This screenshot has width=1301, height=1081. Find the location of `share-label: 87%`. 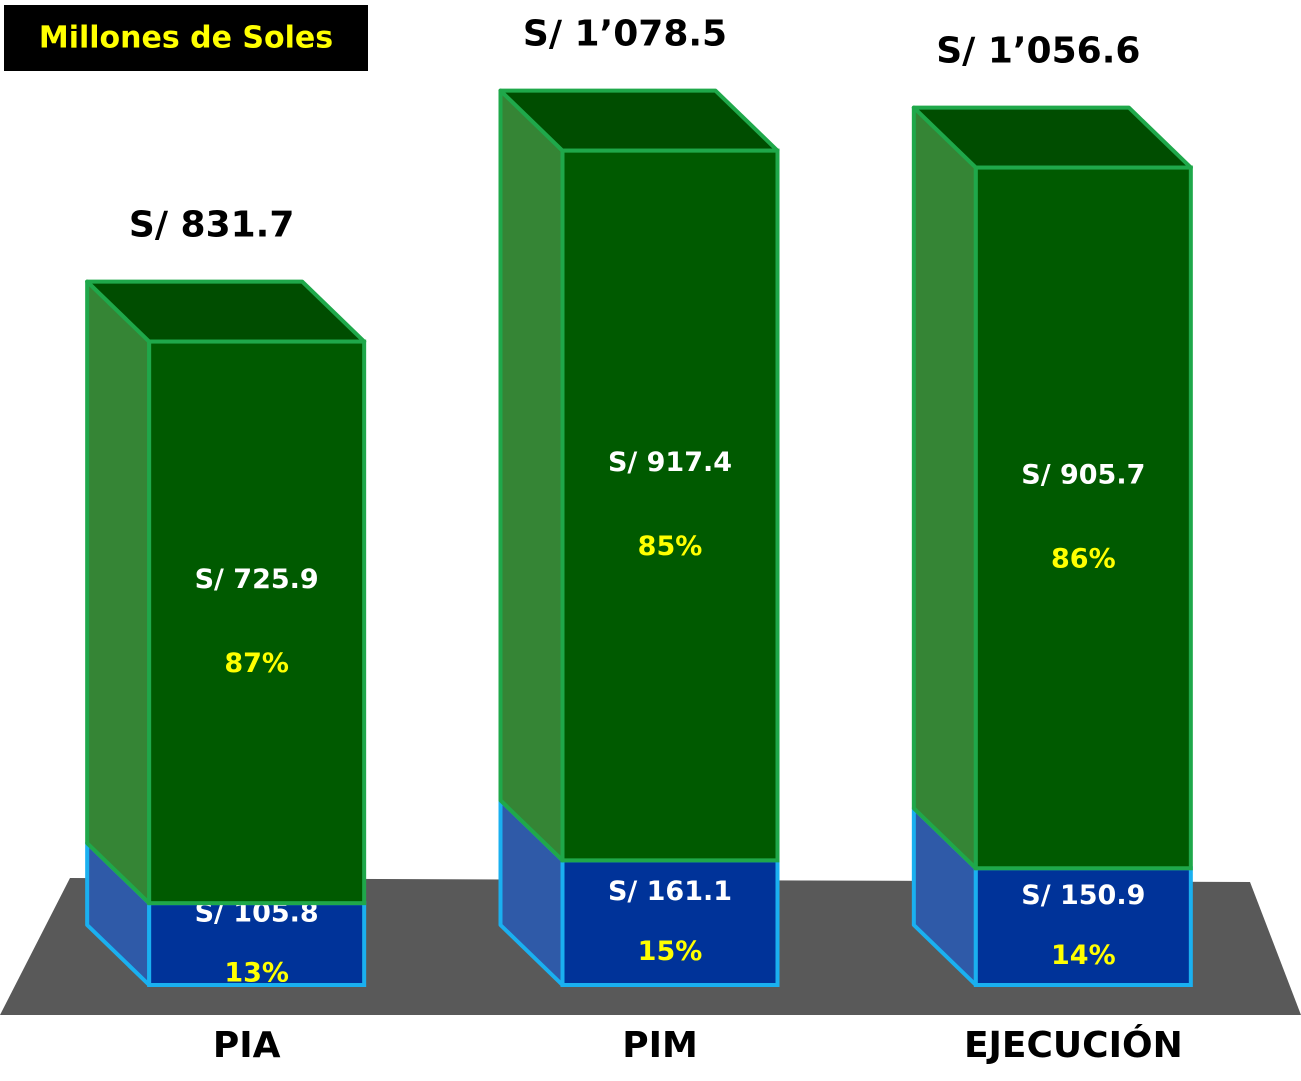

share-label: 87% is located at coordinates (256, 663).